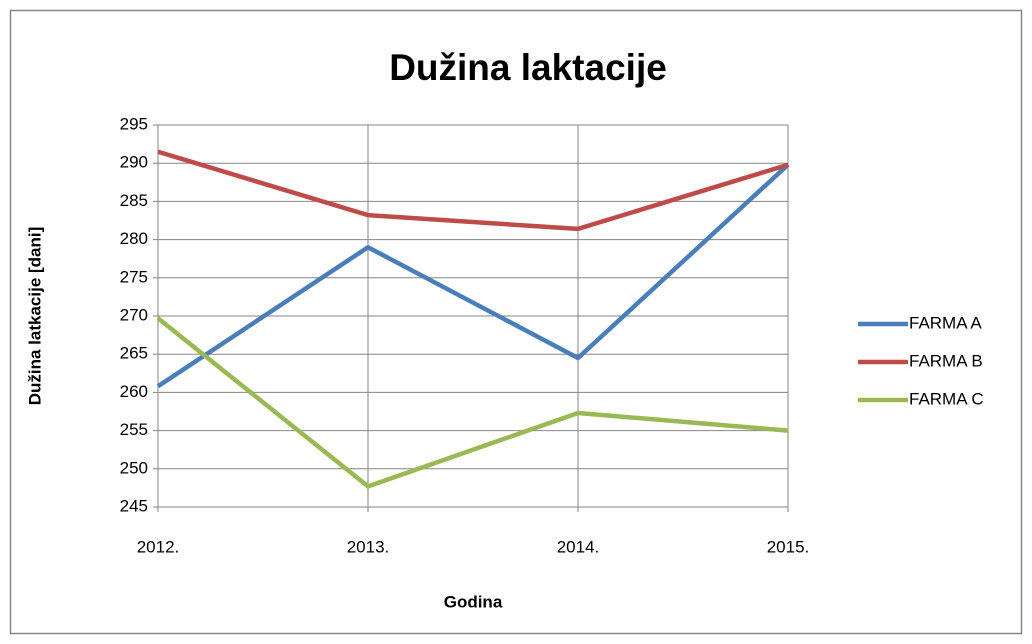 This screenshot has width=1032, height=644. Describe the element at coordinates (134, 200) in the screenshot. I see `y-tick-label: 285` at that location.